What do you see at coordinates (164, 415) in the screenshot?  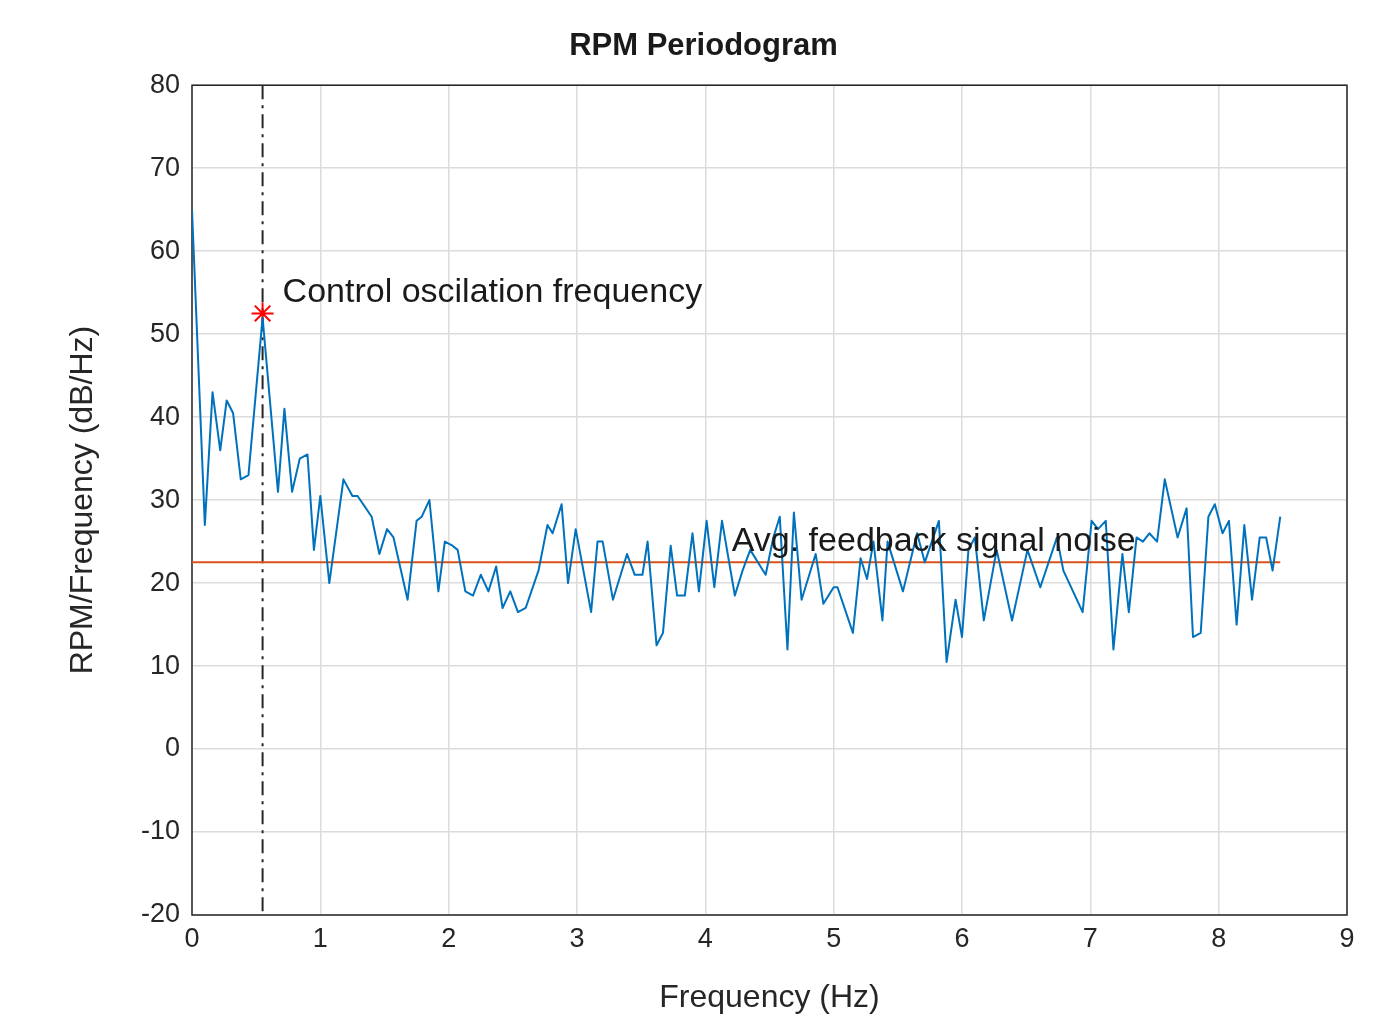 I see `y-tick-label: 40` at bounding box center [164, 415].